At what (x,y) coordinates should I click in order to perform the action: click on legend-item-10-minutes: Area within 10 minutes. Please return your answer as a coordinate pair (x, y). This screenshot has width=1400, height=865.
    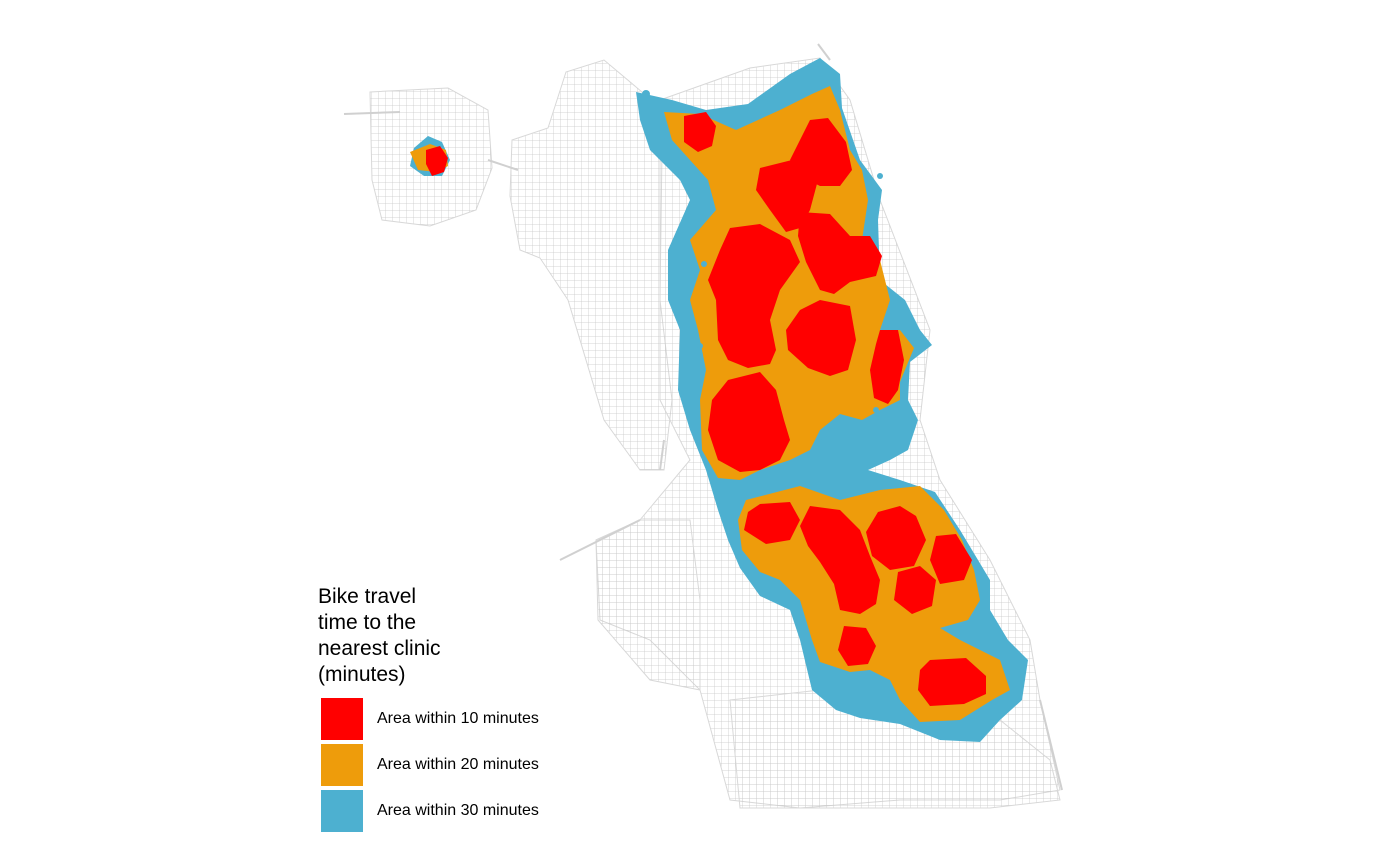
    Looking at the image, I should click on (468, 719).